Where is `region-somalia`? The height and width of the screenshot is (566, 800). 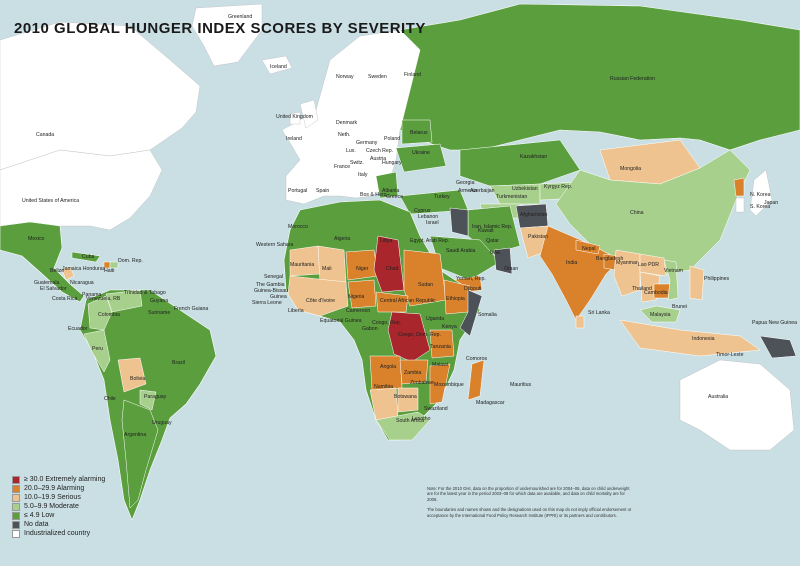 region-somalia is located at coordinates (471, 313).